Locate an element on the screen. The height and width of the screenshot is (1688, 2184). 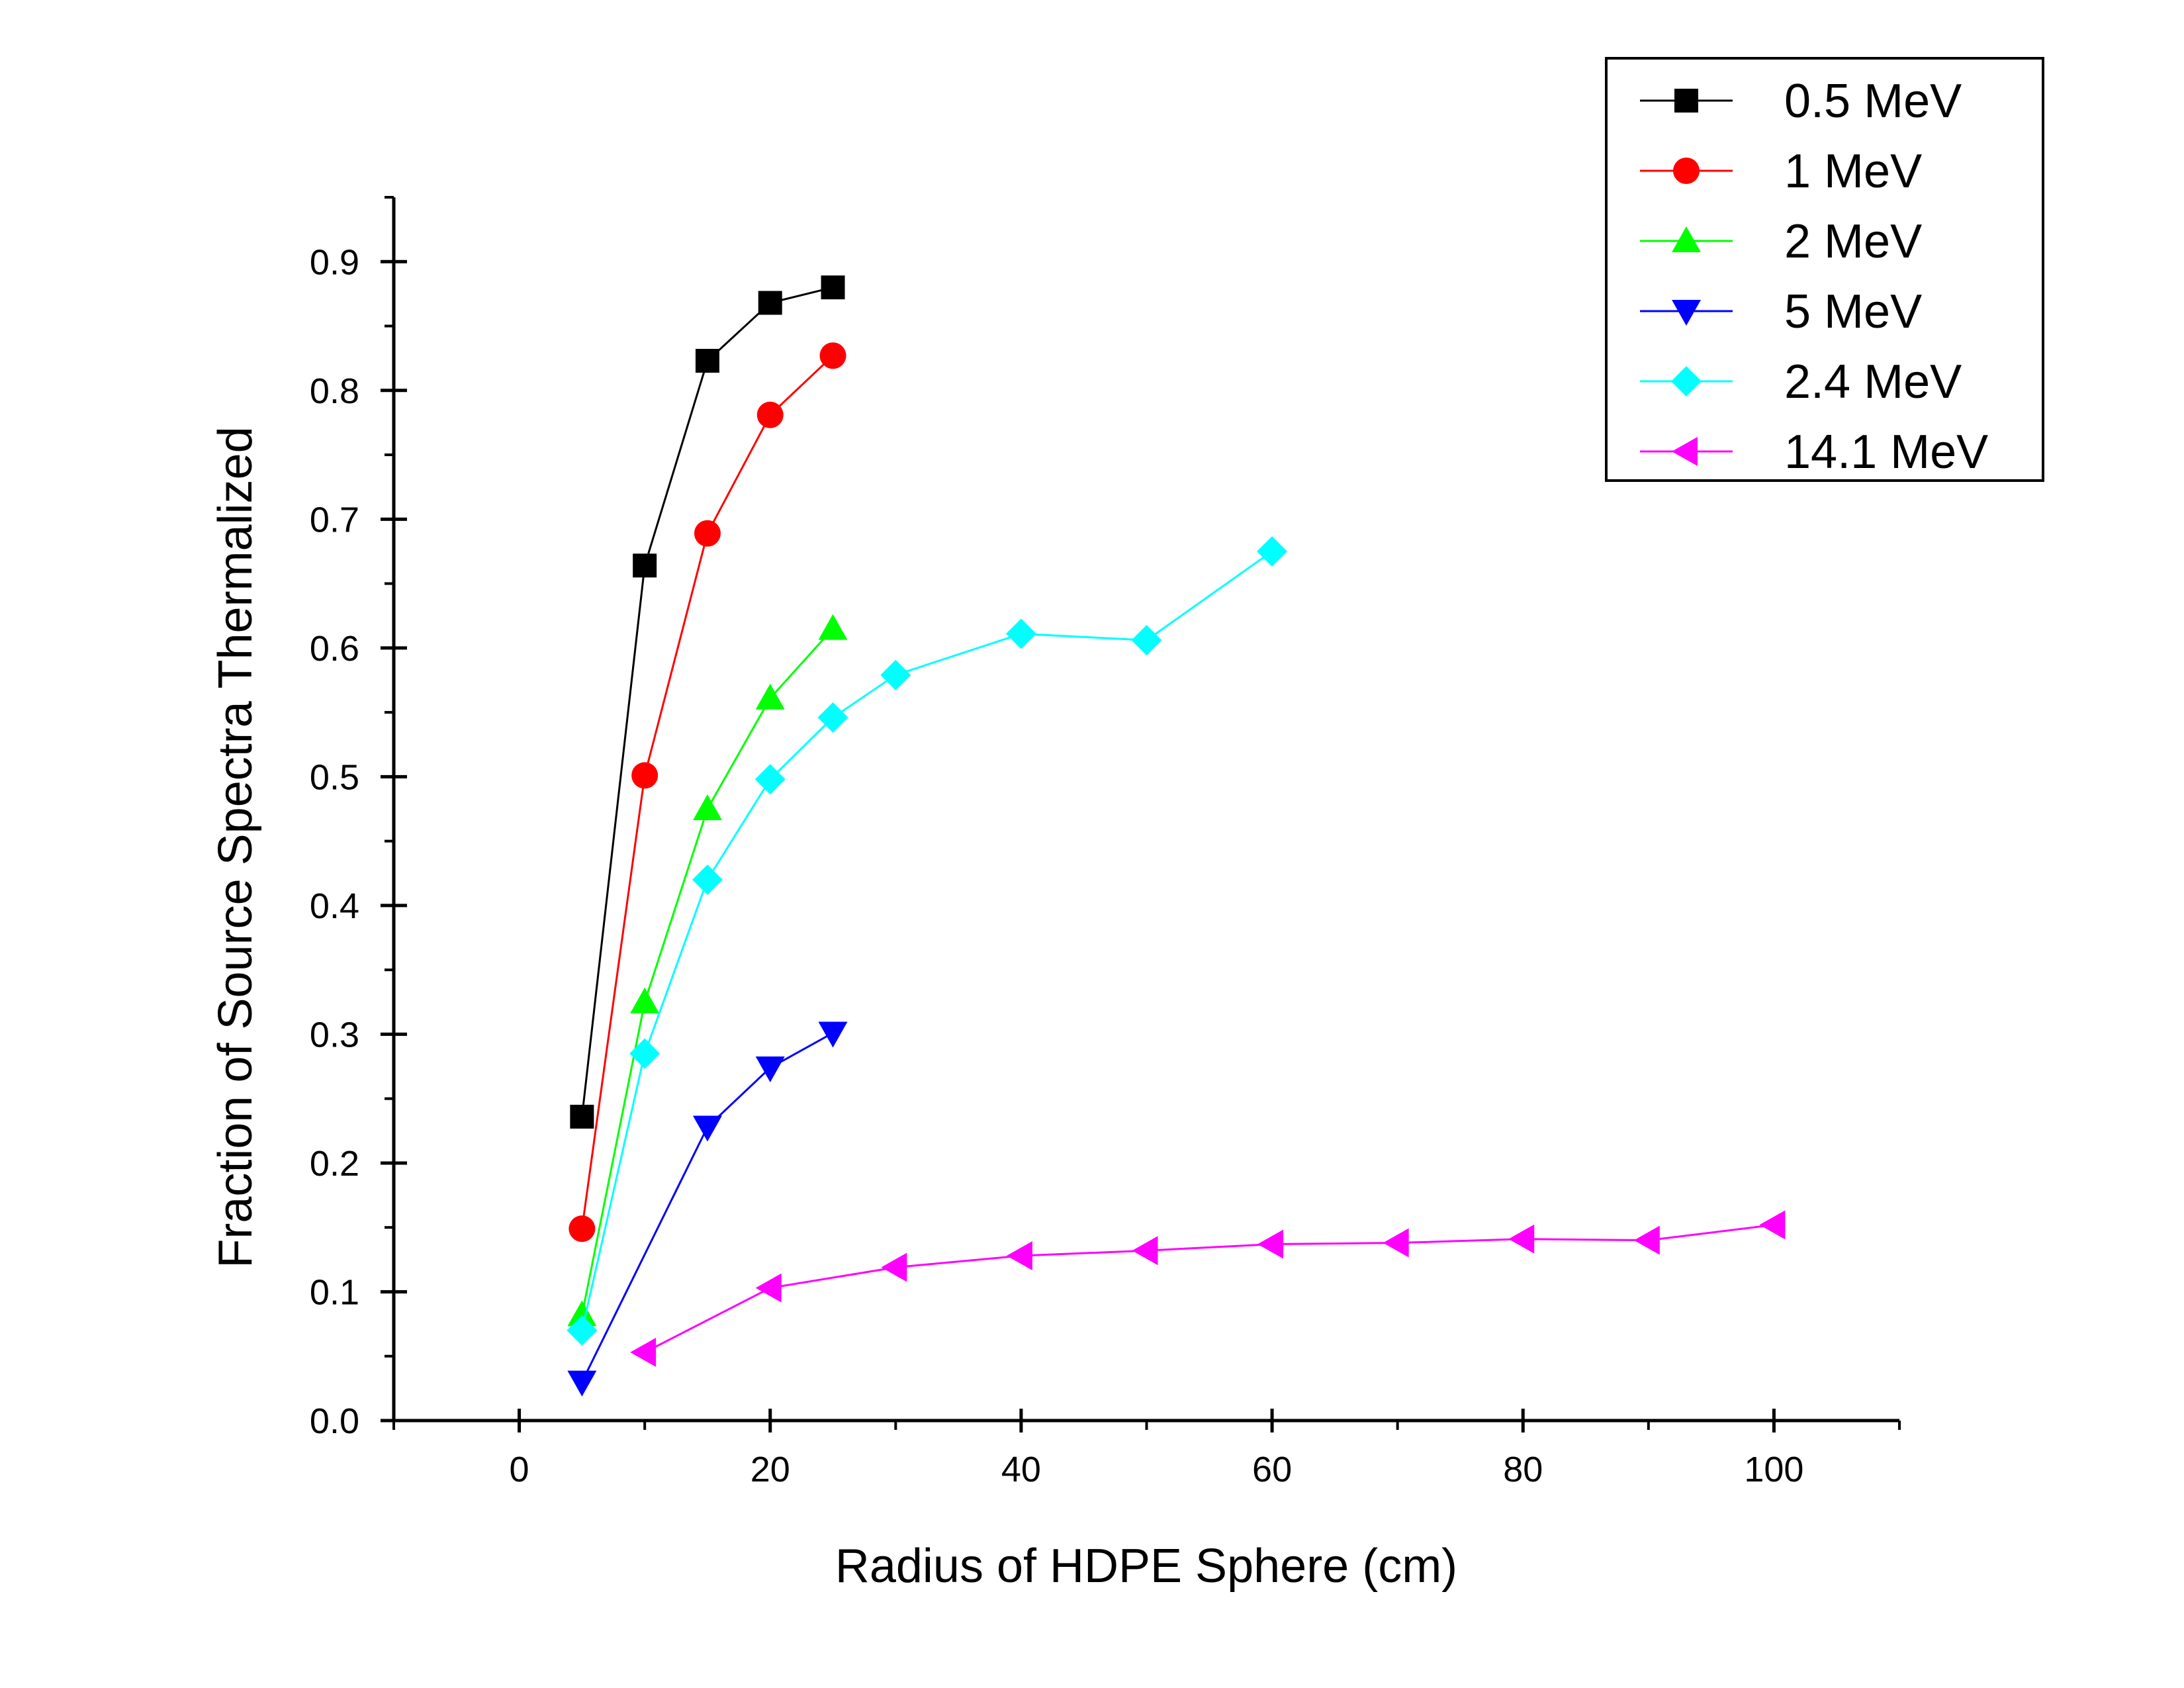
legend-label: 0.5 MeV is located at coordinates (1873, 101).